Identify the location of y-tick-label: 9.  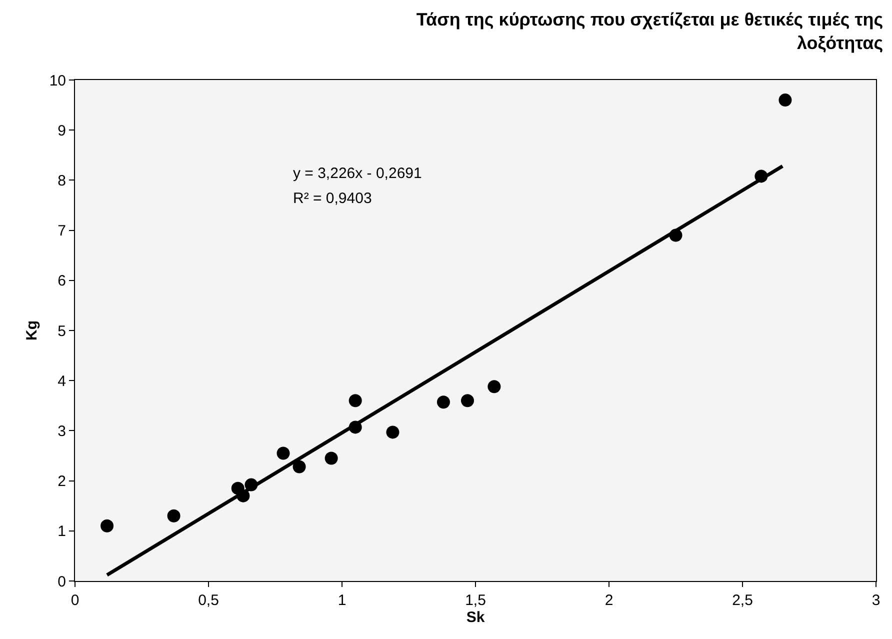
(62, 131).